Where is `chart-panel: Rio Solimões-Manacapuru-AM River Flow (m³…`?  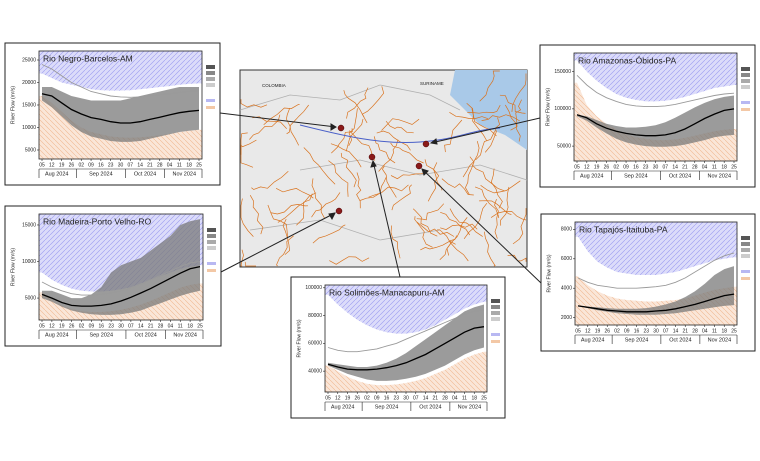
chart-panel: Rio Solimões-Manacapuru-AM River Flow (m³… is located at coordinates (398, 347).